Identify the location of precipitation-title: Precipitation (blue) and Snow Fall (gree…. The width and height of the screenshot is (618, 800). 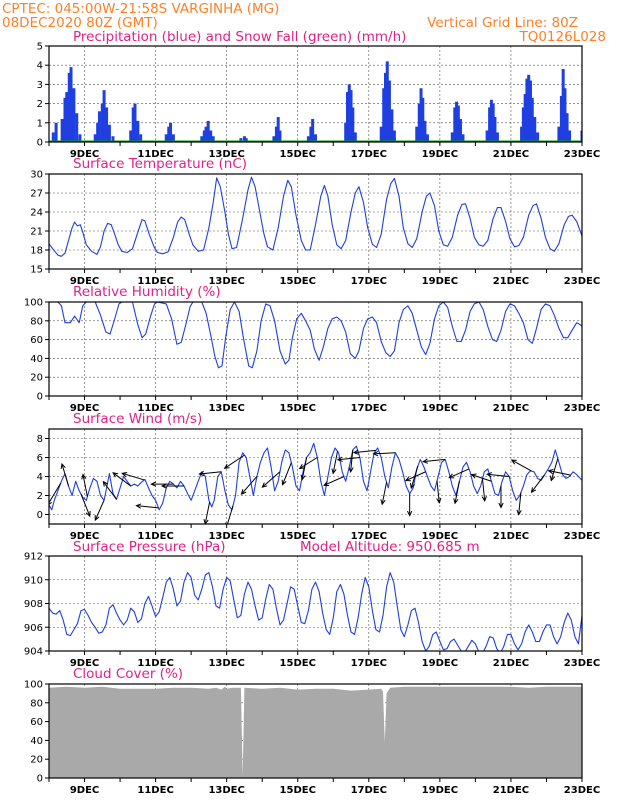
(239, 37).